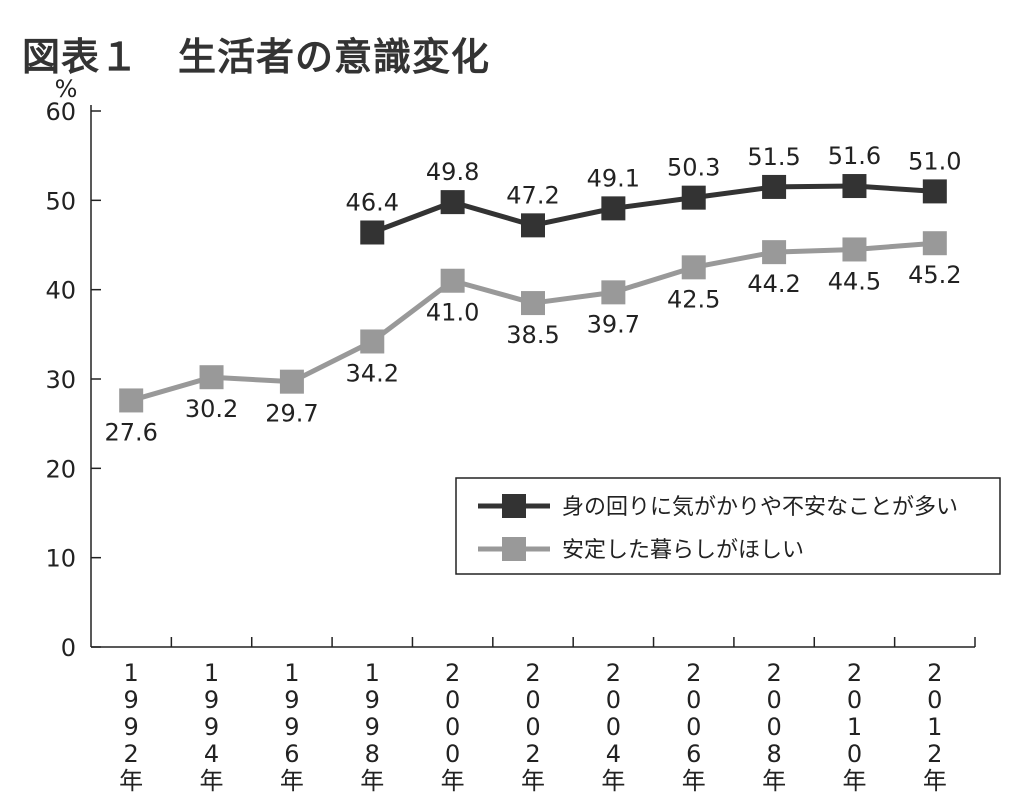 This screenshot has width=1030, height=808. Describe the element at coordinates (256, 57) in the screenshot. I see `chart-title: 図表１ 生活者の意識変化` at that location.